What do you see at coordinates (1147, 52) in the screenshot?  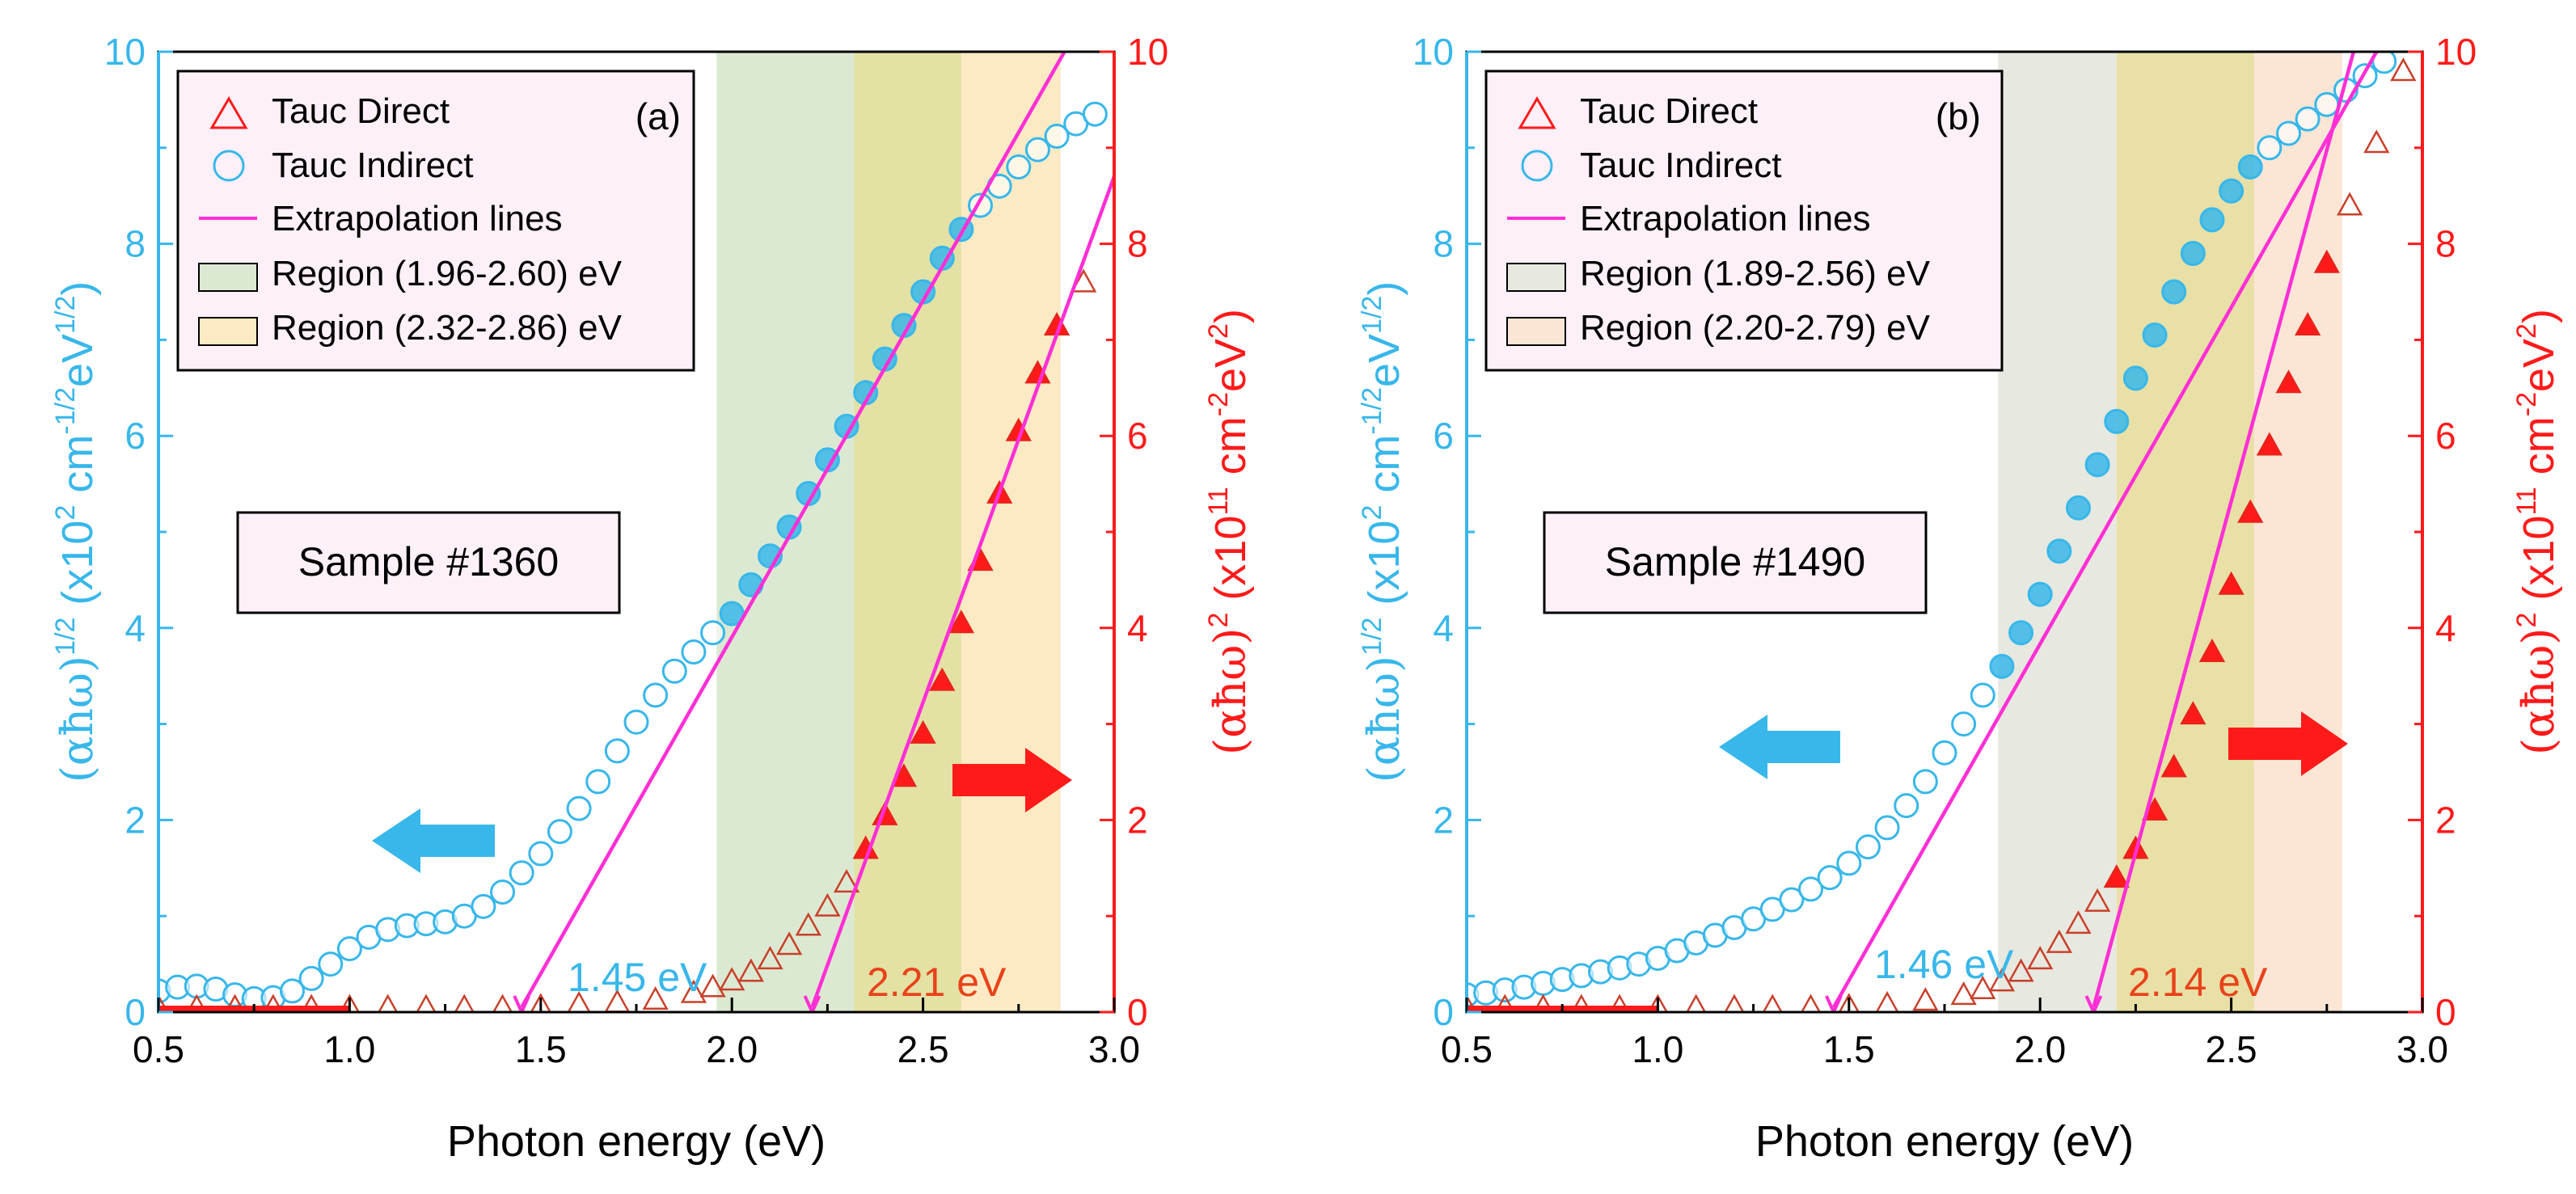 I see `y-right-tick-label: 10` at bounding box center [1147, 52].